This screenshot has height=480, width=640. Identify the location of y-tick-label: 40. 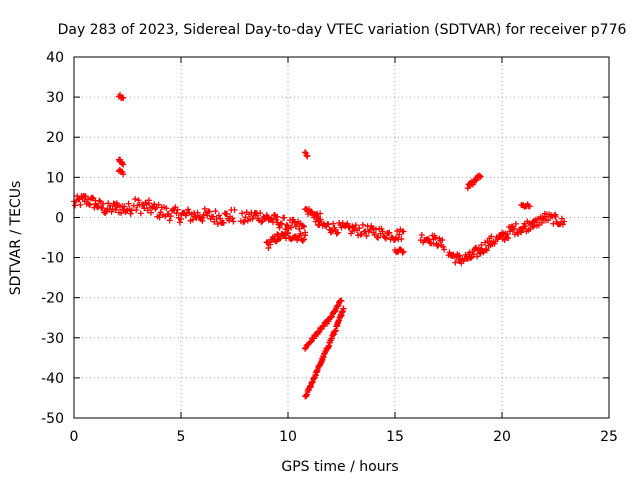
(55, 58).